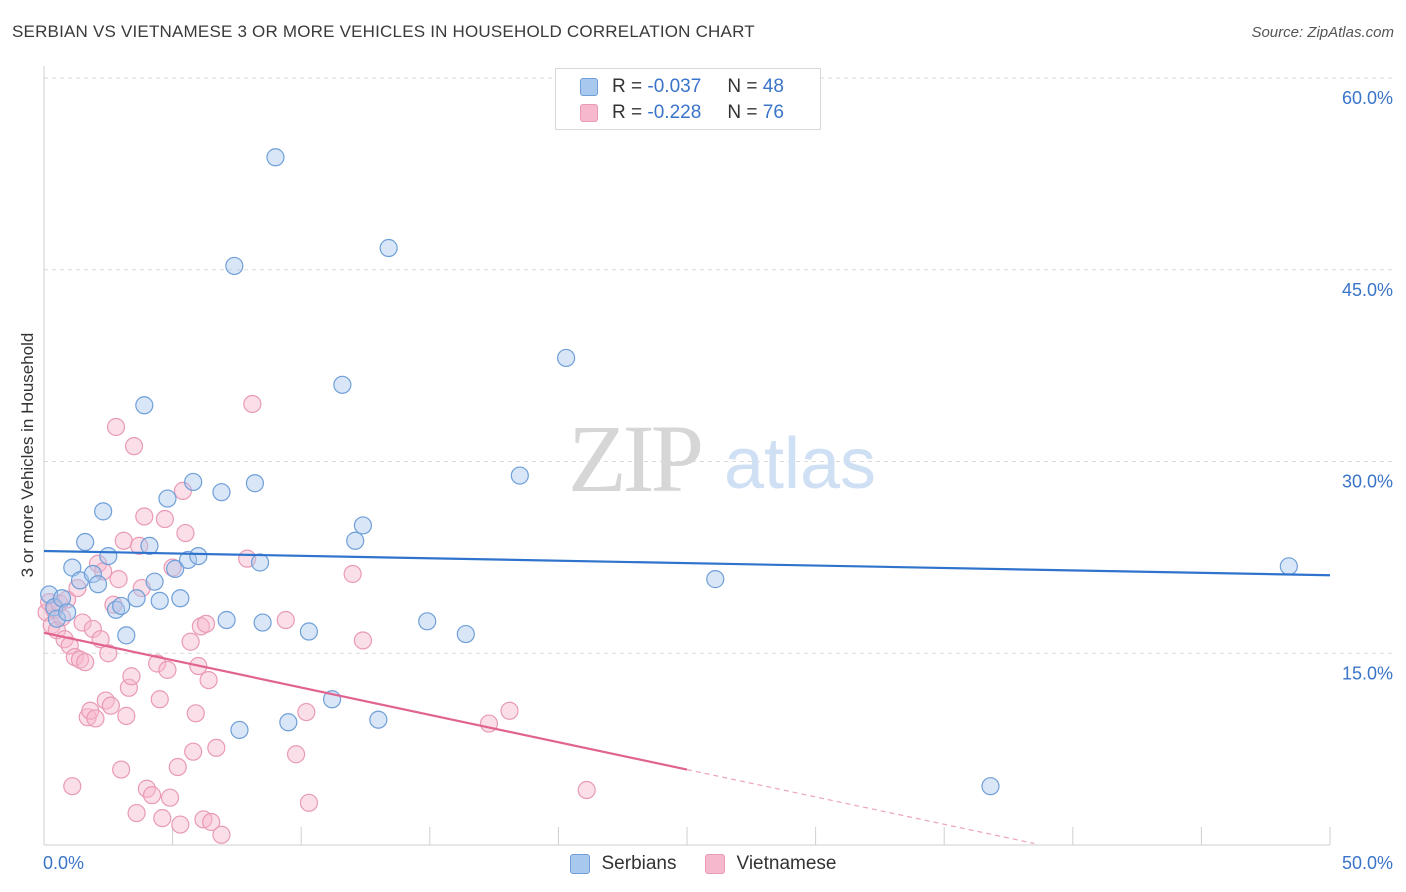 Image resolution: width=1406 pixels, height=892 pixels. I want to click on y-tick-label: 60.0%, so click(1367, 98).